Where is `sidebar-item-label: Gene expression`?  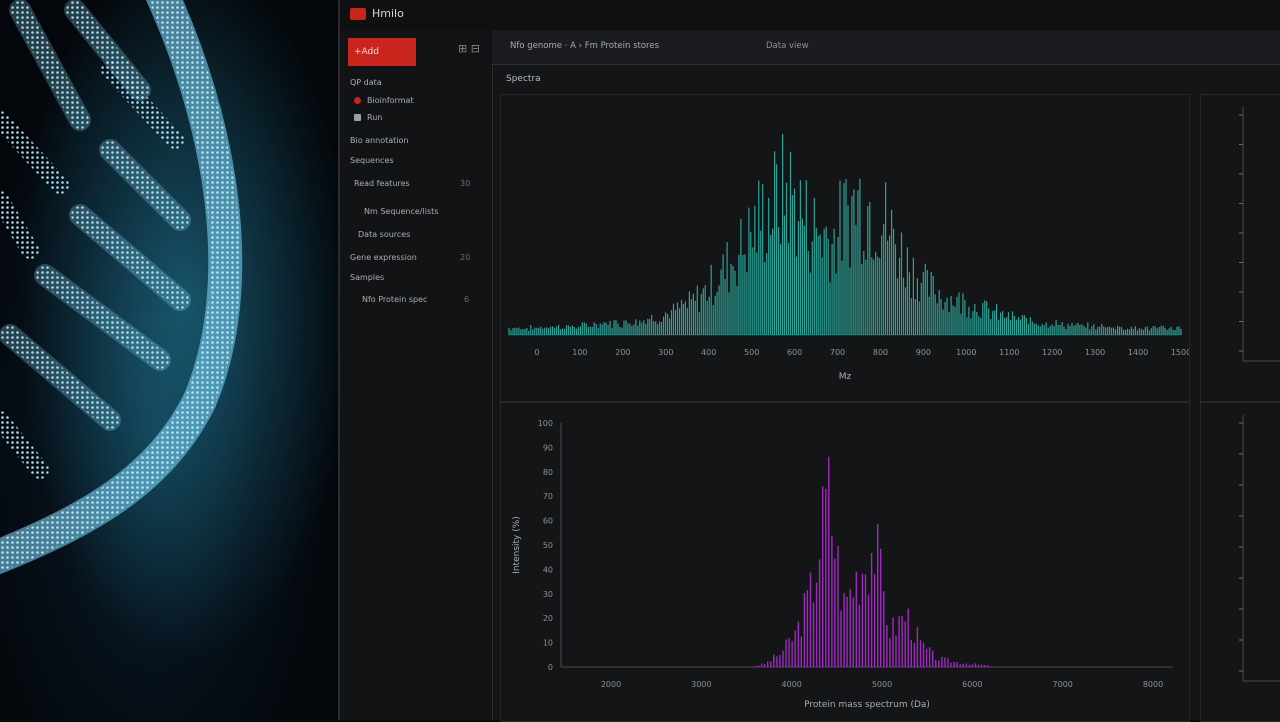
sidebar-item-label: Gene expression is located at coordinates (383, 257).